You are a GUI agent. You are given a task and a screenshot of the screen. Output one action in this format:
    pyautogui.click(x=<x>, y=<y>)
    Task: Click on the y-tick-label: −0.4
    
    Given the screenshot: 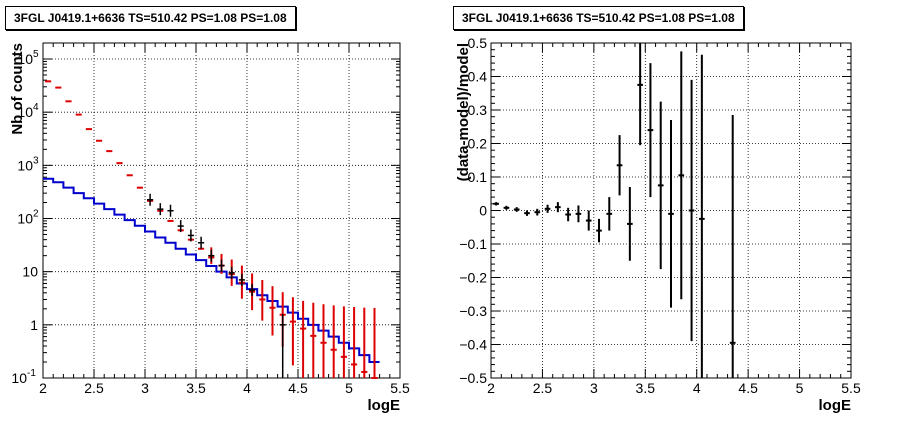 What is the action you would take?
    pyautogui.click(x=473, y=345)
    